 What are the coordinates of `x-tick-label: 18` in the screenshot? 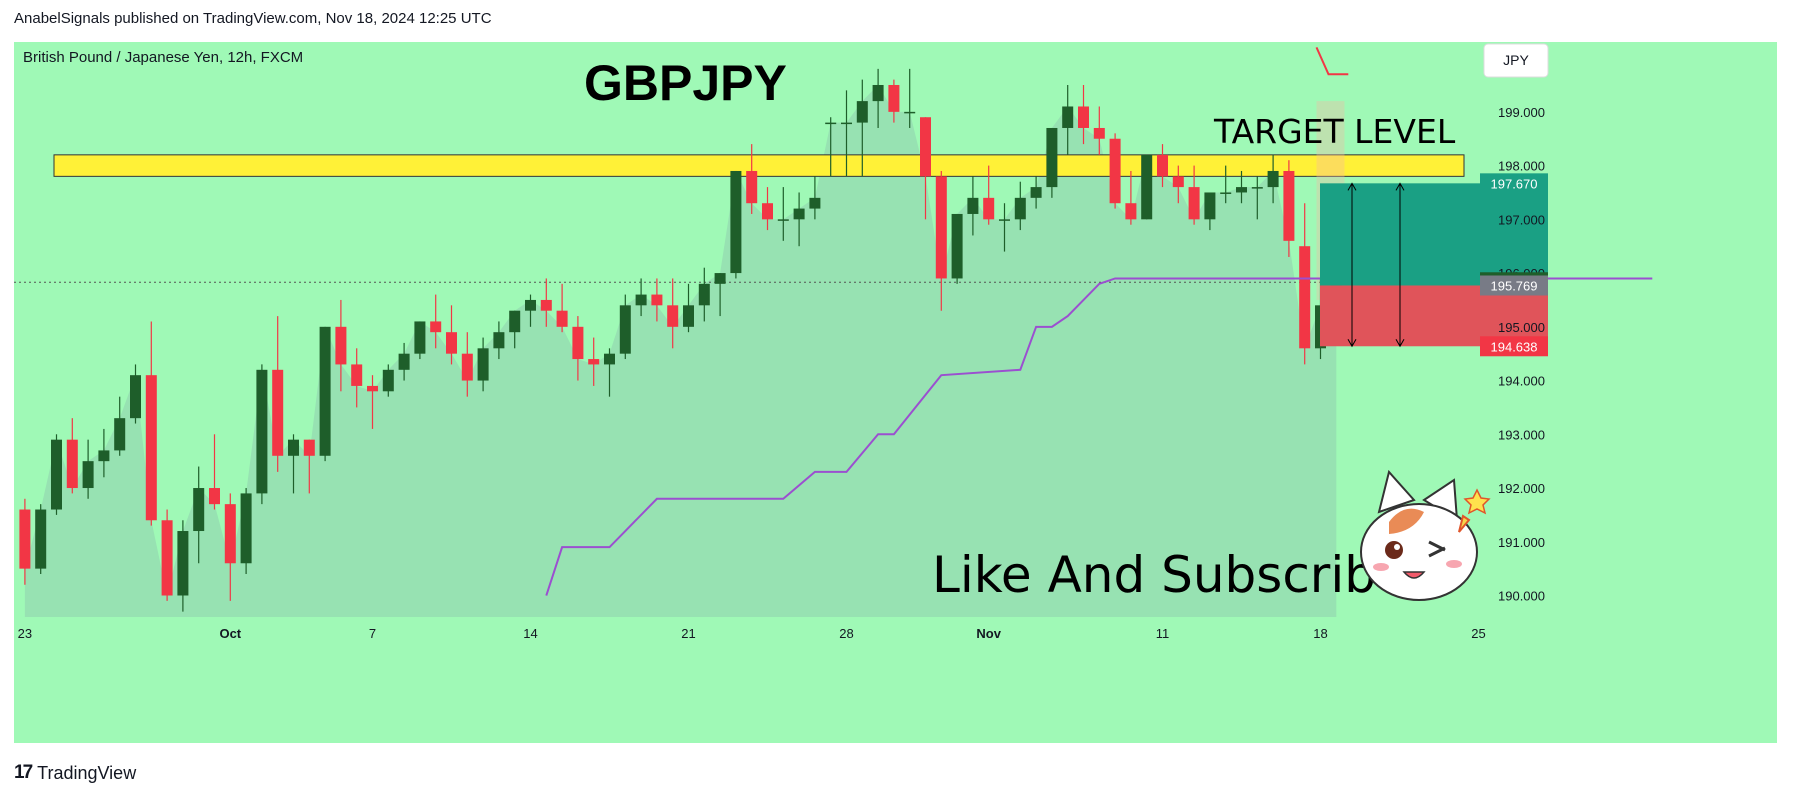 It's located at (1320, 633).